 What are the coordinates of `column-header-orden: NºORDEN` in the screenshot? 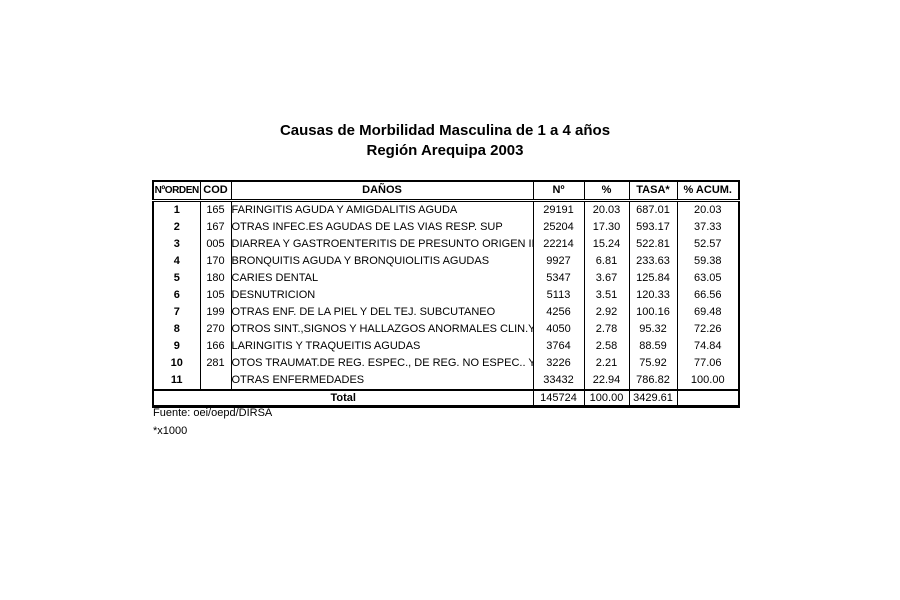 It's located at (176, 191).